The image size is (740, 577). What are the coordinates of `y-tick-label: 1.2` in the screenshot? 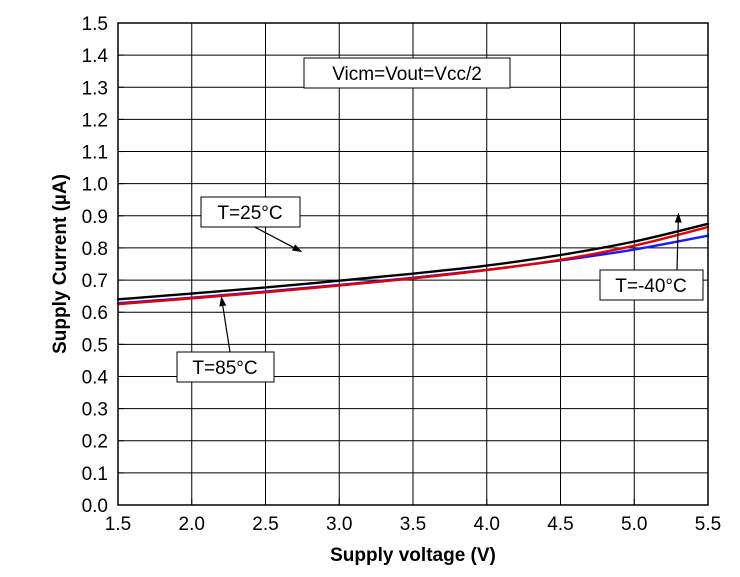 It's located at (95, 120).